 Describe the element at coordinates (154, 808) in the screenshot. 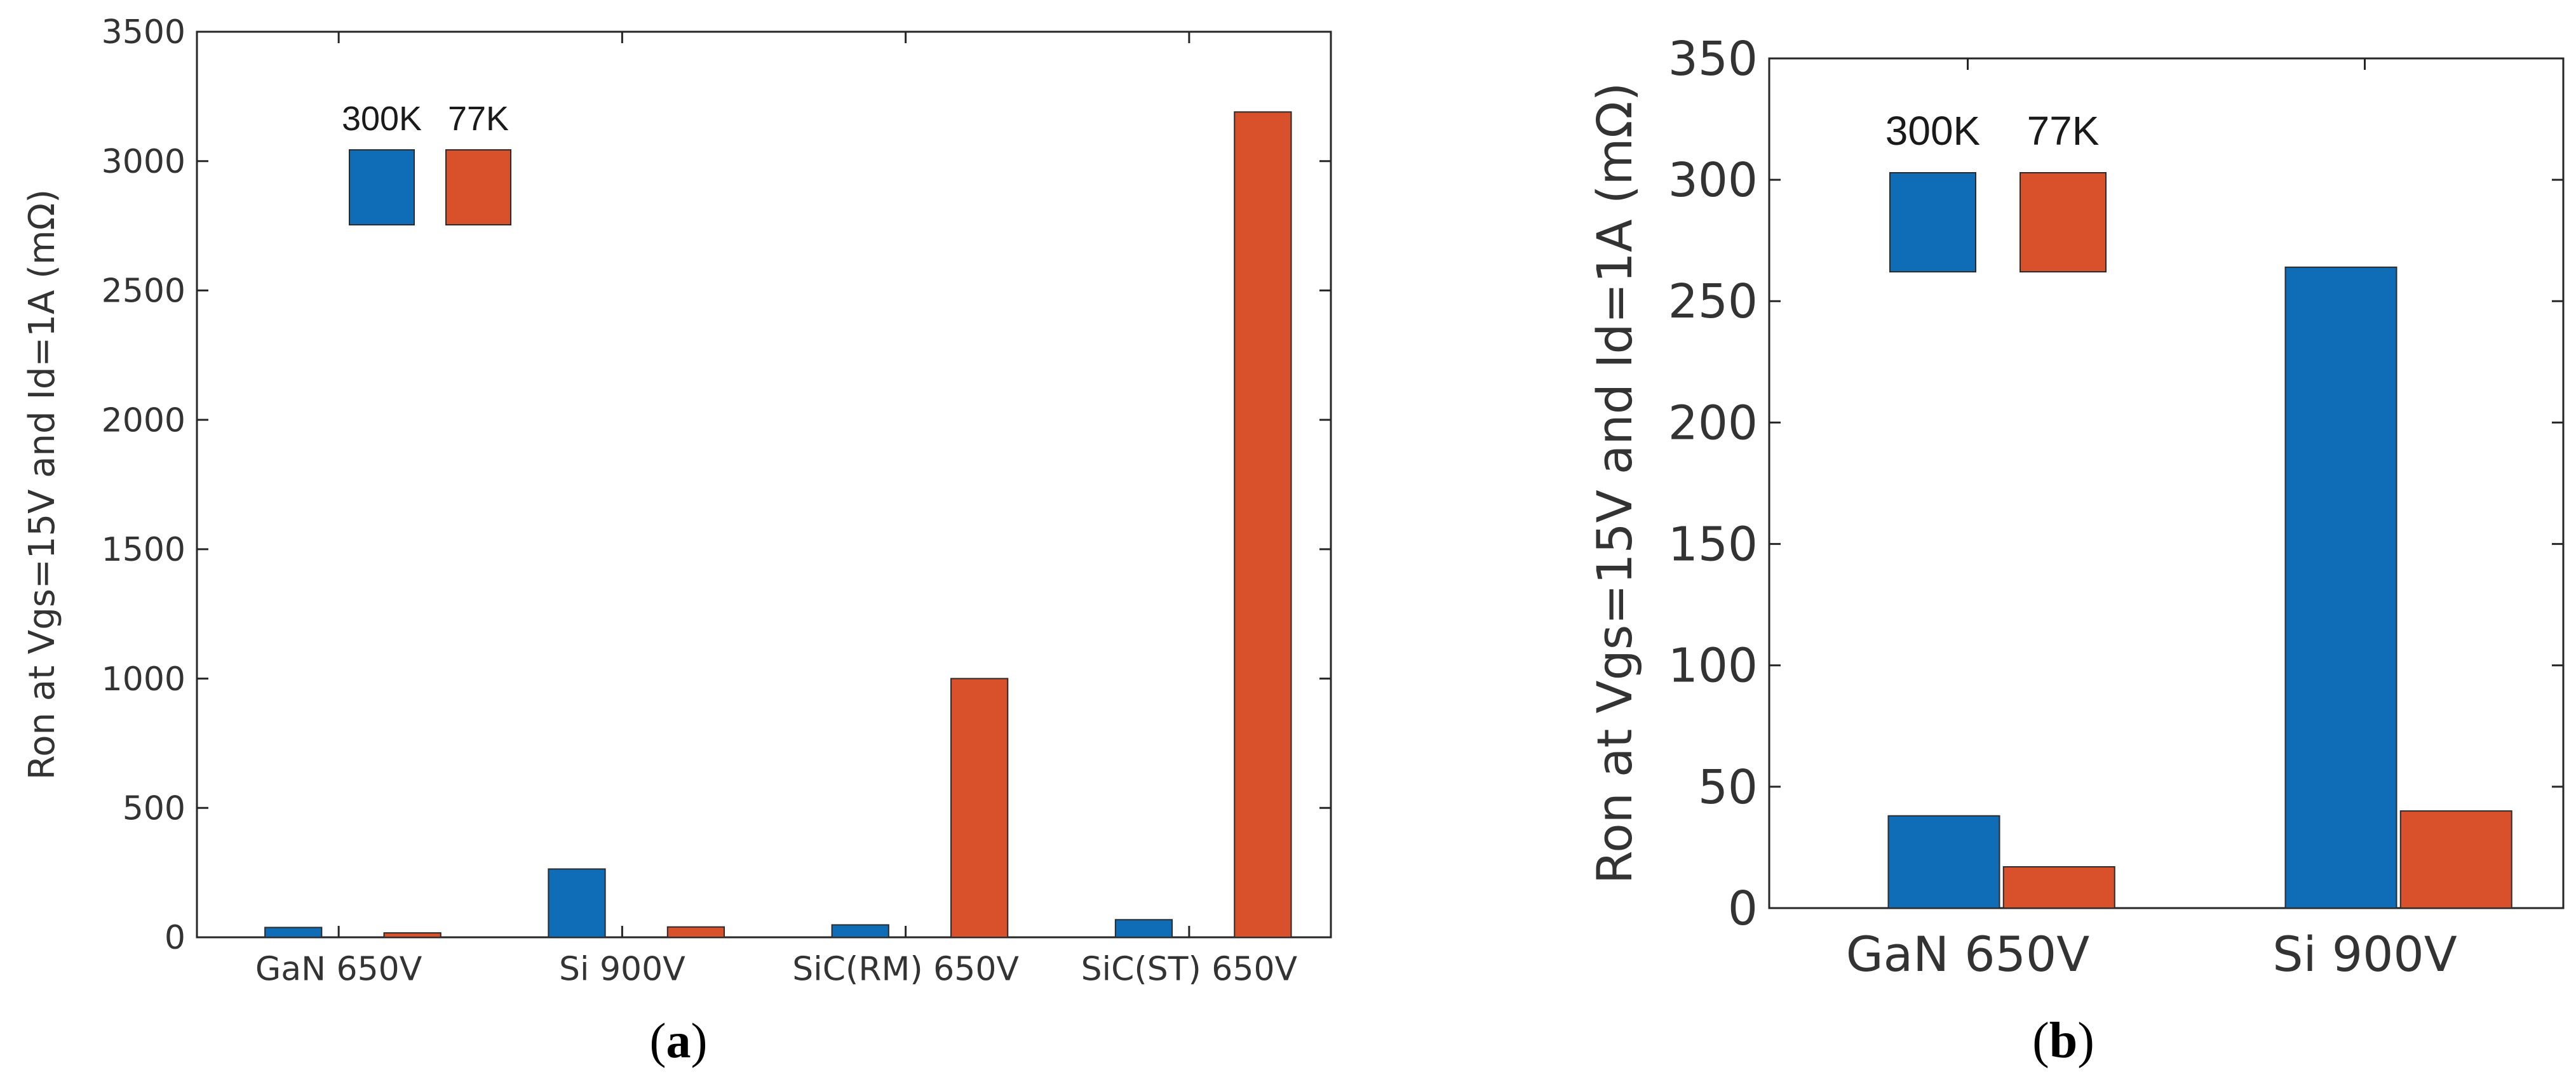

I see `y-tick-label: 500` at that location.